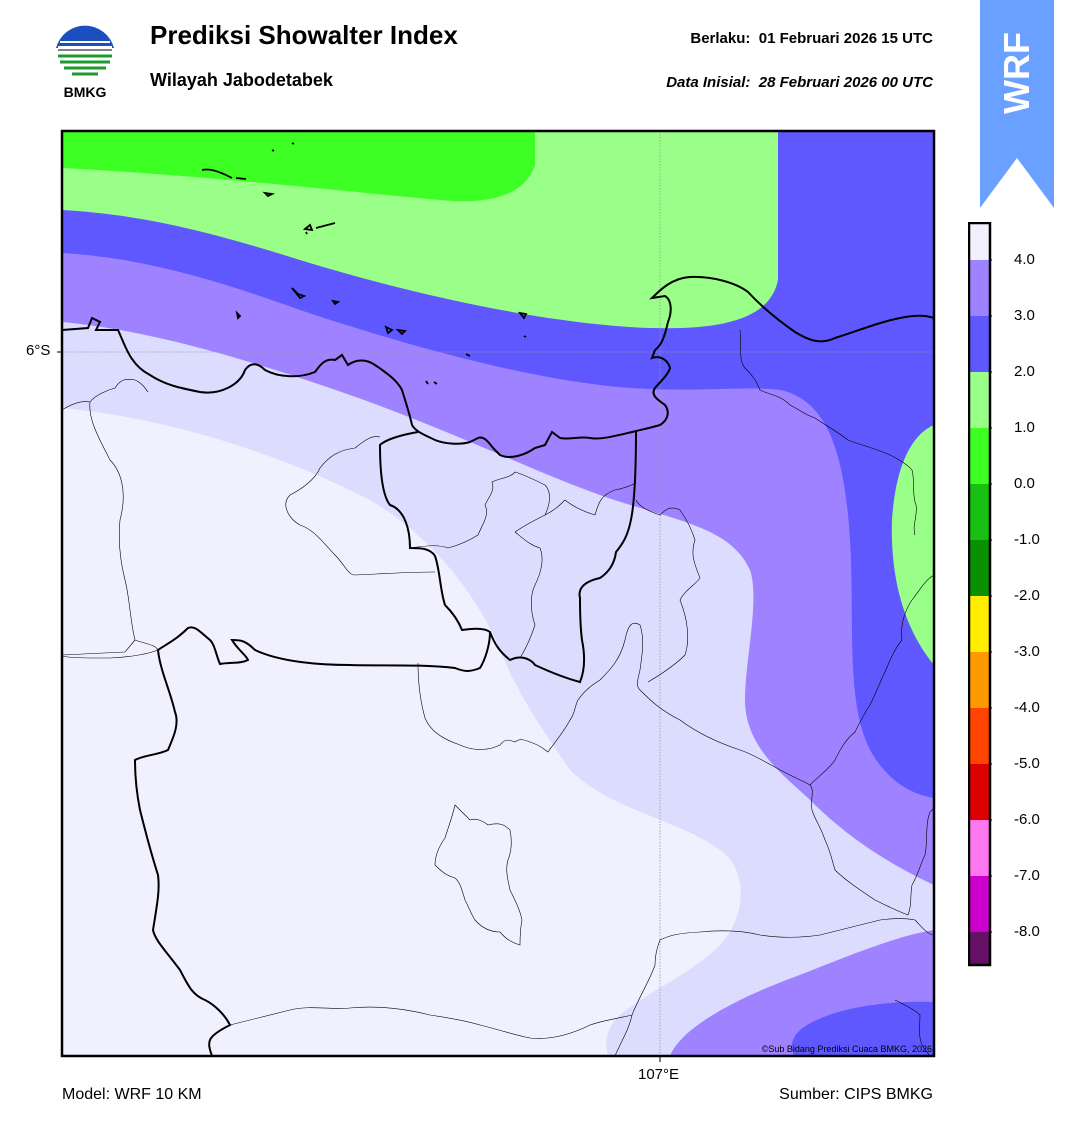 This screenshot has height=1128, width=1068. What do you see at coordinates (720, 38) in the screenshot?
I see `valid-label: Berlaku:` at bounding box center [720, 38].